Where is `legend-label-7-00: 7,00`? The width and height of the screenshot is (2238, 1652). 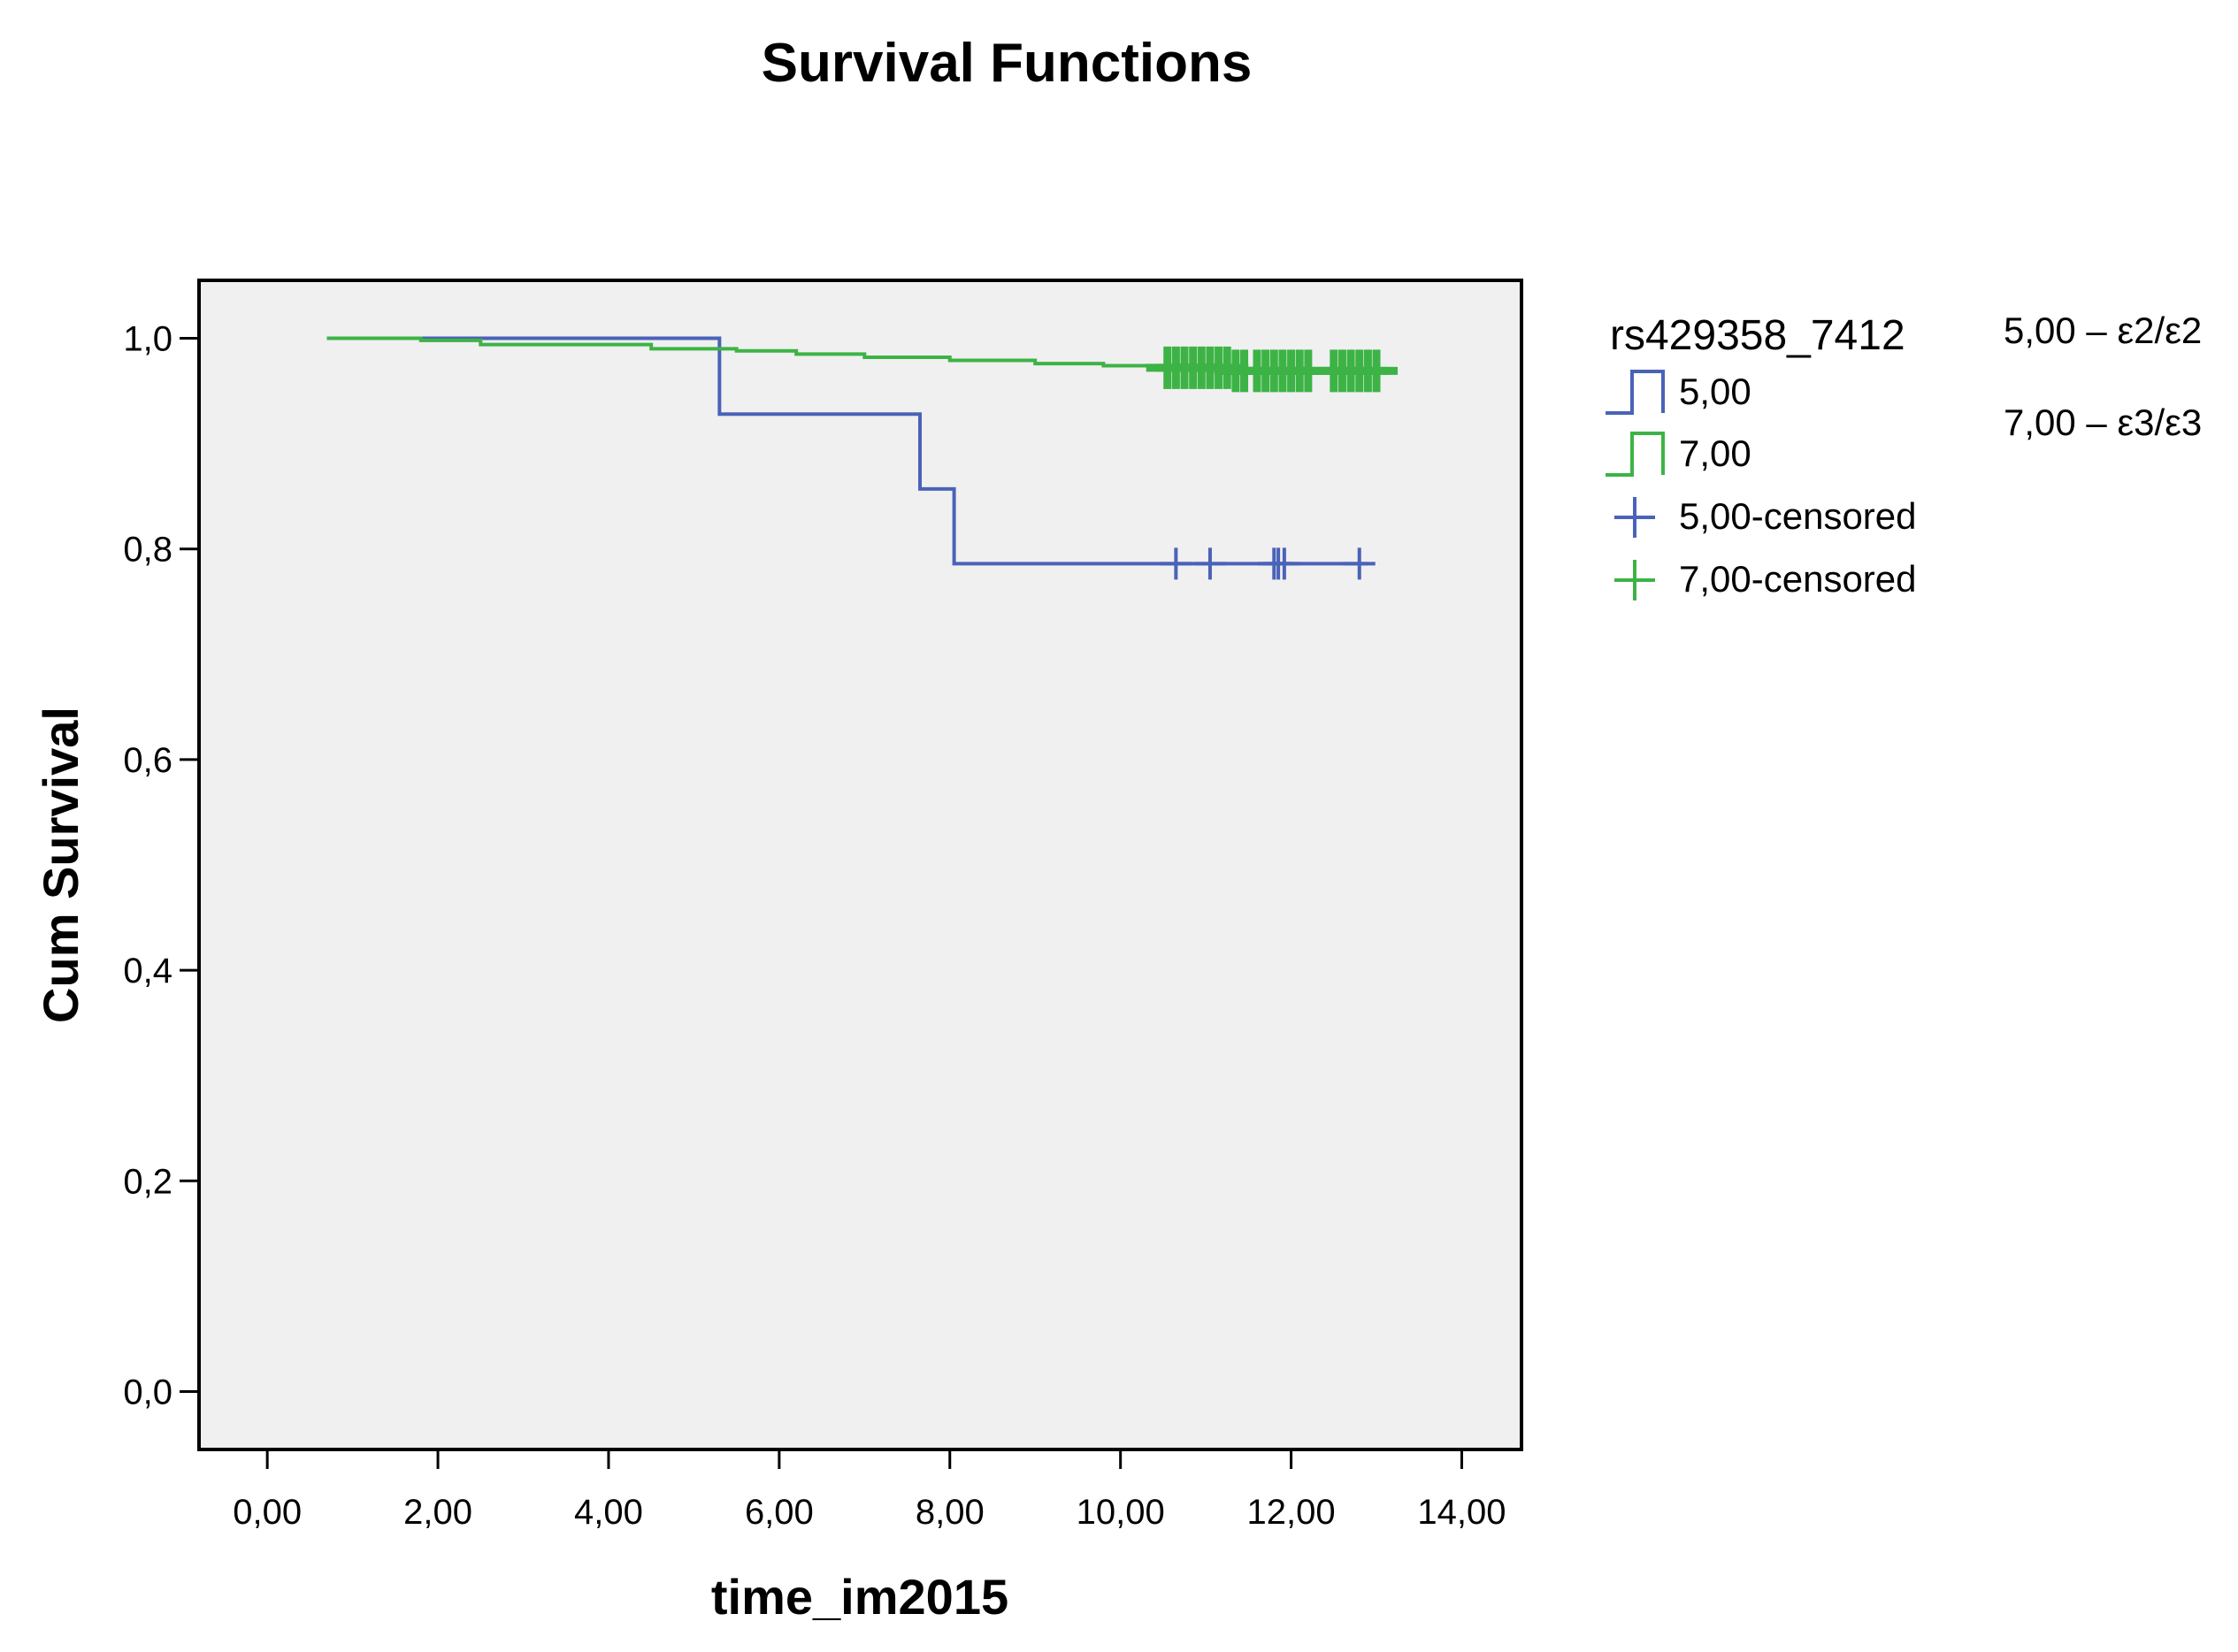
legend-label-7-00: 7,00 is located at coordinates (1715, 453).